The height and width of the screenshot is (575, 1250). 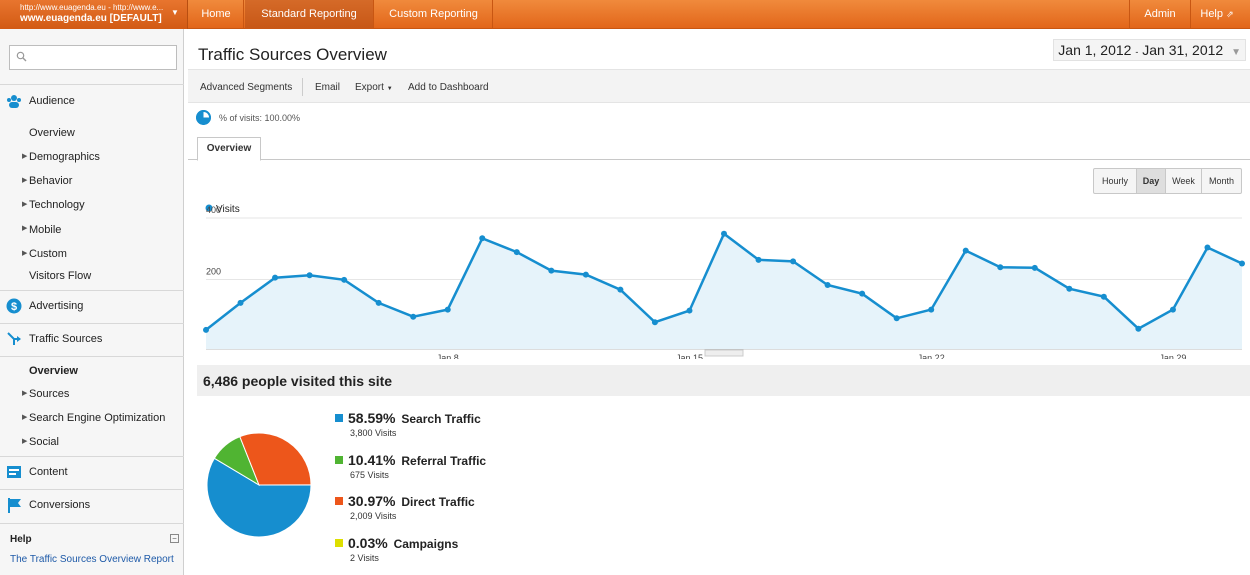 I want to click on sidebar-item-mobile: Mobile, so click(x=45, y=230).